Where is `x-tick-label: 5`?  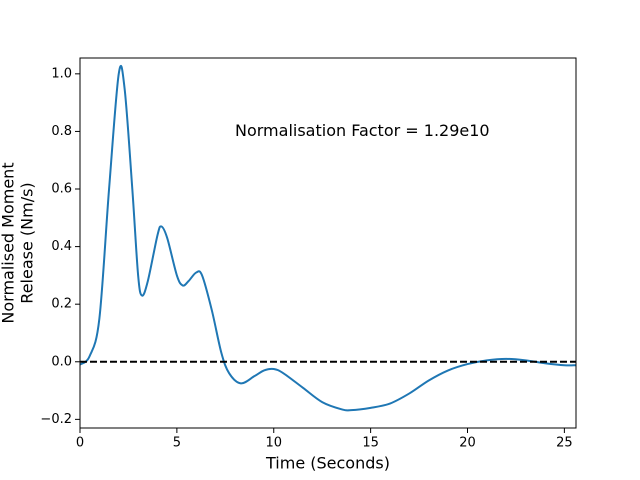 x-tick-label: 5 is located at coordinates (177, 443).